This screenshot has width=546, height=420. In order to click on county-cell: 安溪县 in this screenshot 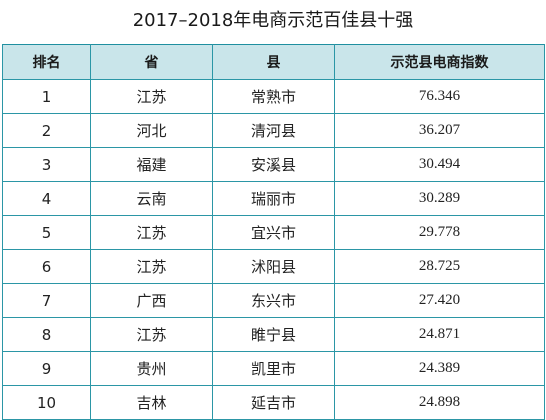, I will do `click(273, 164)`.